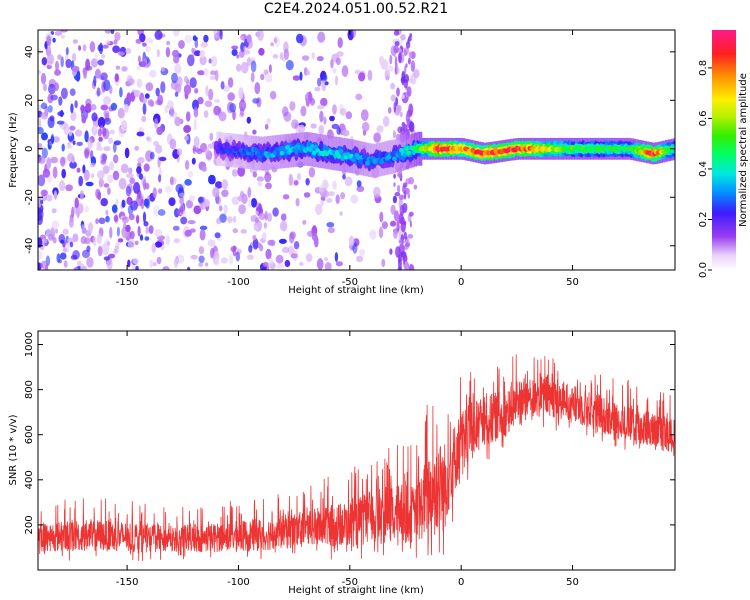 The height and width of the screenshot is (600, 750). What do you see at coordinates (238, 282) in the screenshot?
I see `top-x-tick-label: -100` at bounding box center [238, 282].